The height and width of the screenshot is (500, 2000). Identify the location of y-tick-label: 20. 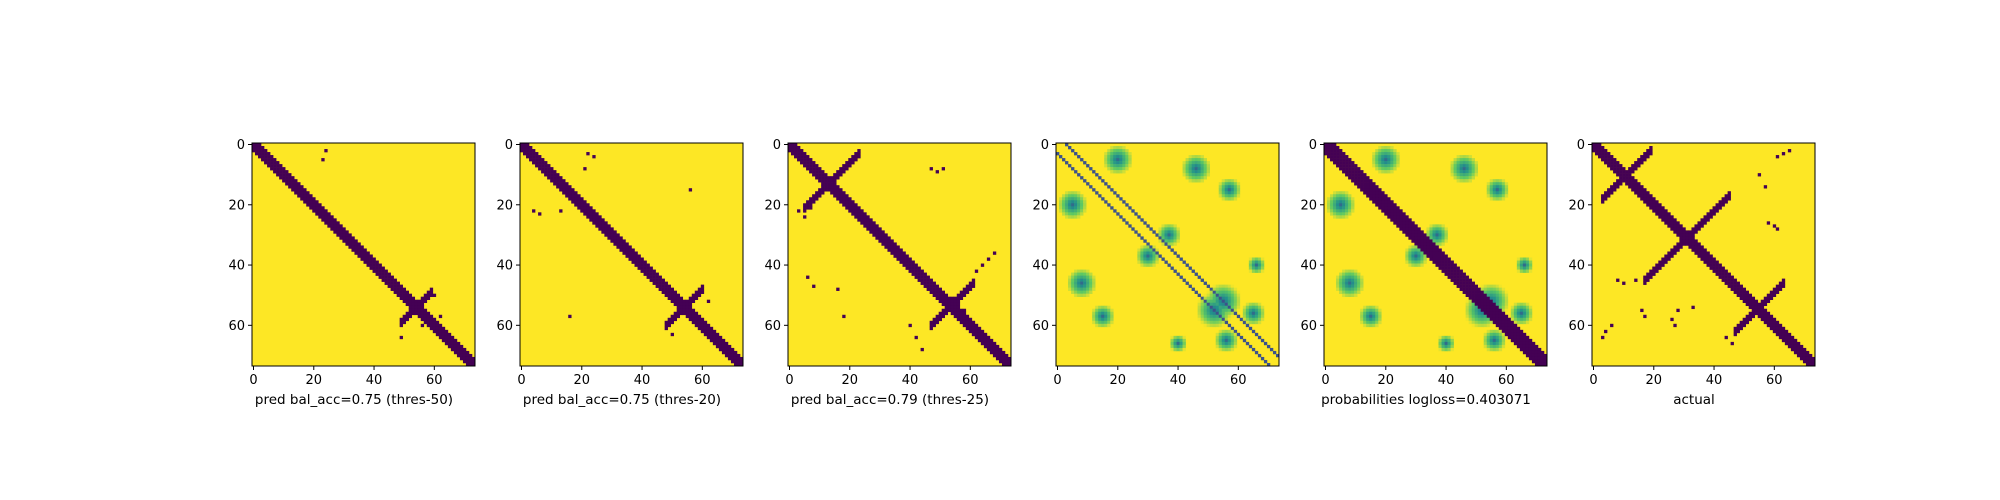
(236, 205).